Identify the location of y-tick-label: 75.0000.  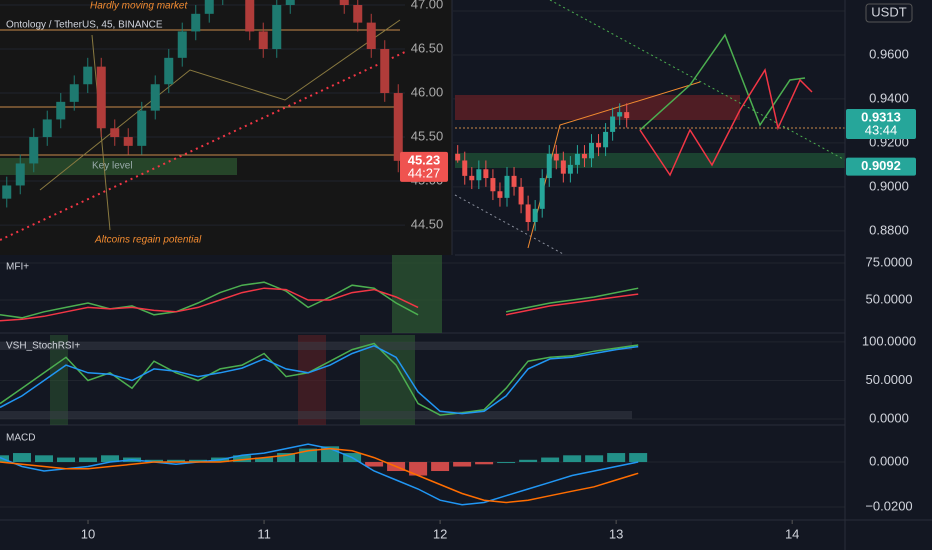
(889, 261).